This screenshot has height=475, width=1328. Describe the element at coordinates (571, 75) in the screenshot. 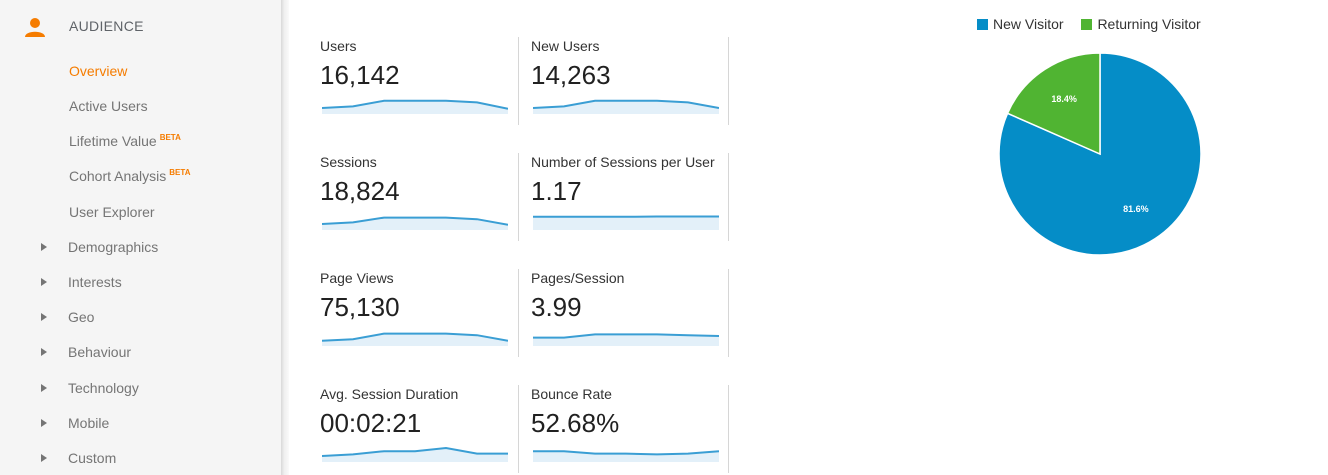

I see `metric-value: 14,263` at that location.